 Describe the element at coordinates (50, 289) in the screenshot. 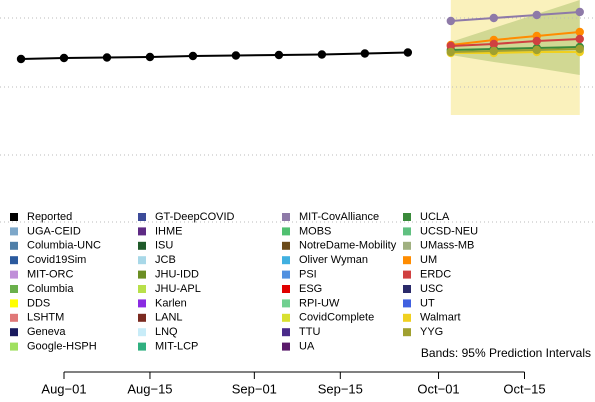

I see `legend-label: Columbia` at that location.